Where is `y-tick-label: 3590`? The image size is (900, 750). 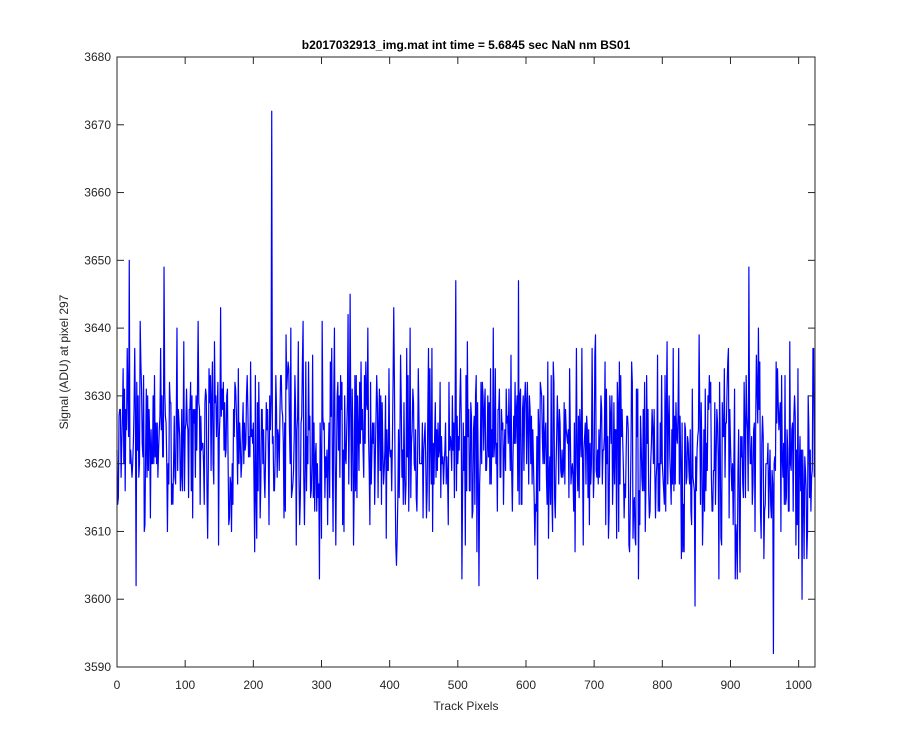
y-tick-label: 3590 is located at coordinates (97, 667).